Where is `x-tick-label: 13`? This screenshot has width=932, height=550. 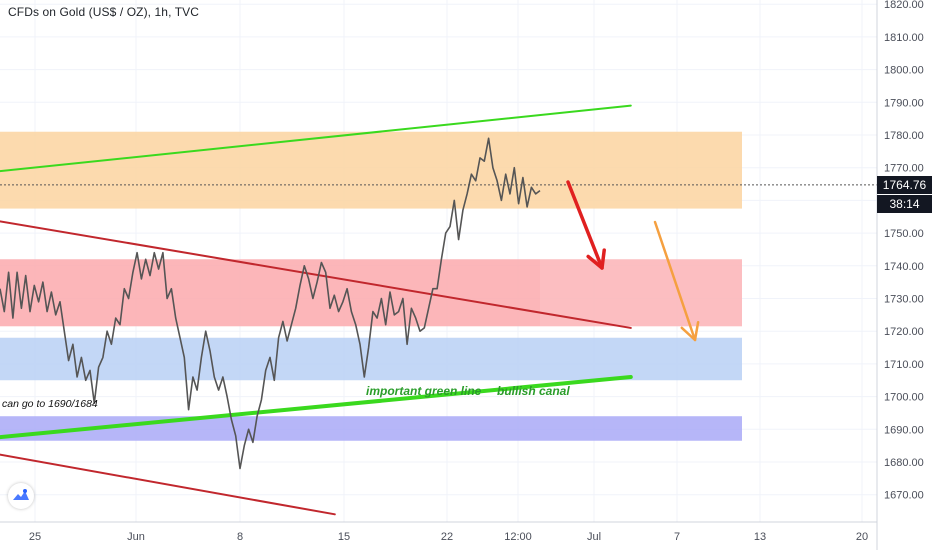 x-tick-label: 13 is located at coordinates (760, 537).